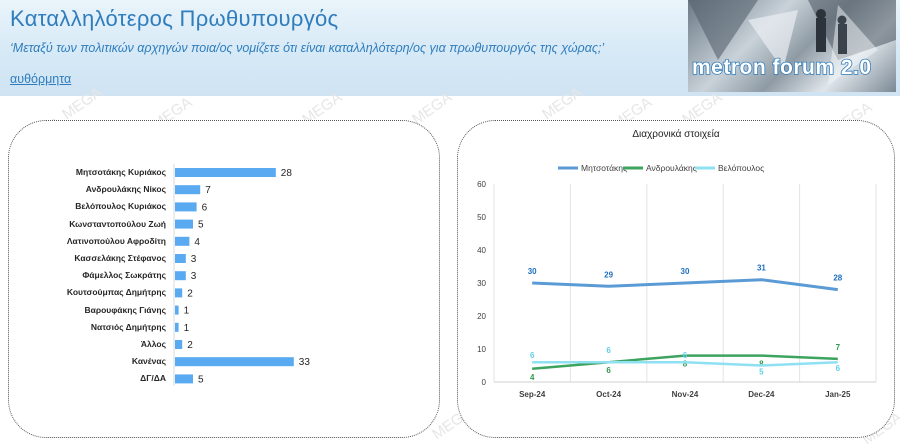 The width and height of the screenshot is (900, 448). What do you see at coordinates (481, 250) in the screenshot?
I see `y-tick-label: 40` at bounding box center [481, 250].